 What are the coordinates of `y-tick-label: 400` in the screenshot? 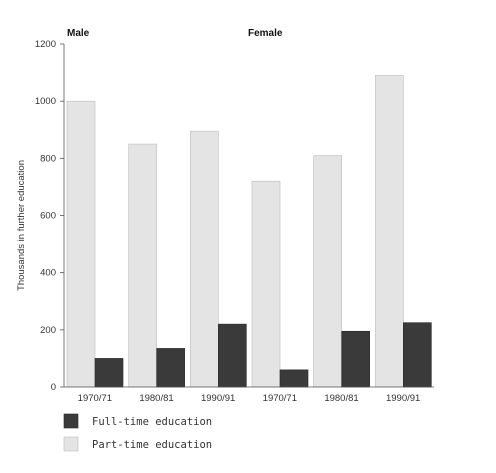 It's located at (48, 273).